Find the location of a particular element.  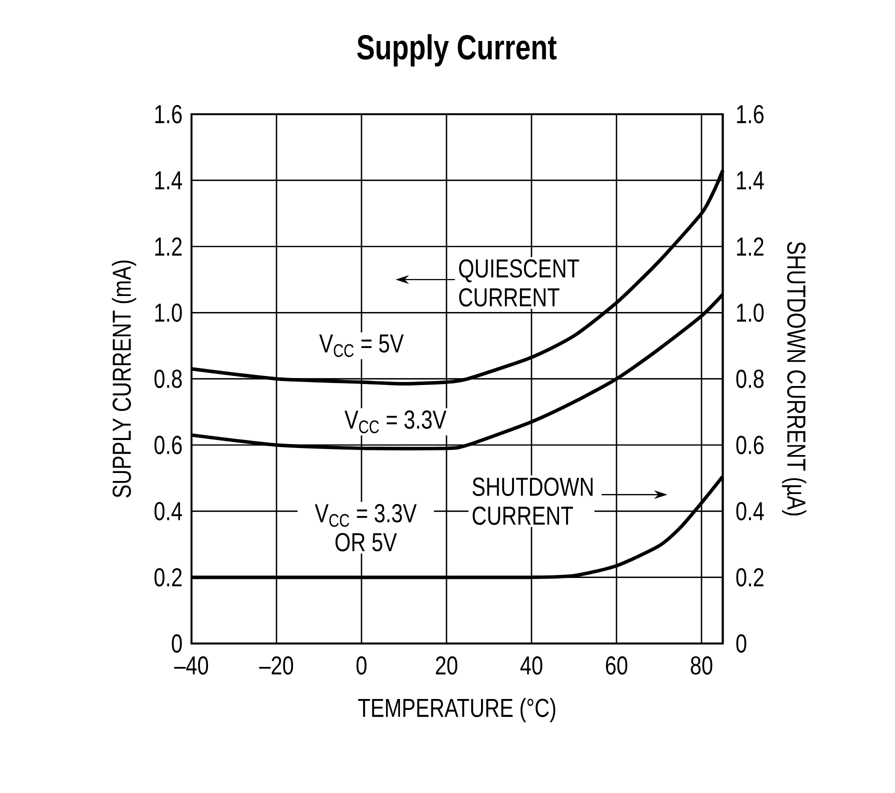

y2-tick-label: 0 is located at coordinates (741, 643).